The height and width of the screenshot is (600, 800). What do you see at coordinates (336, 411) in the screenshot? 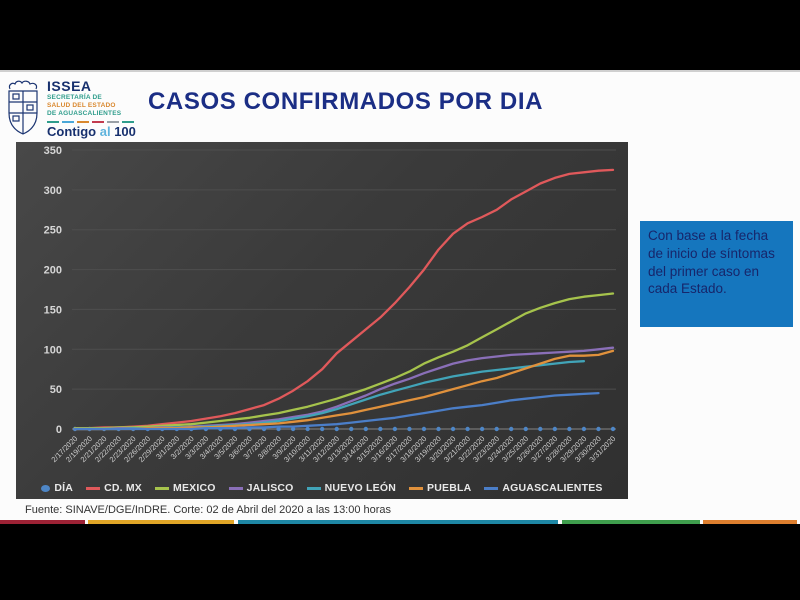
I see `series-line-AGUASCALIENTES` at bounding box center [336, 411].